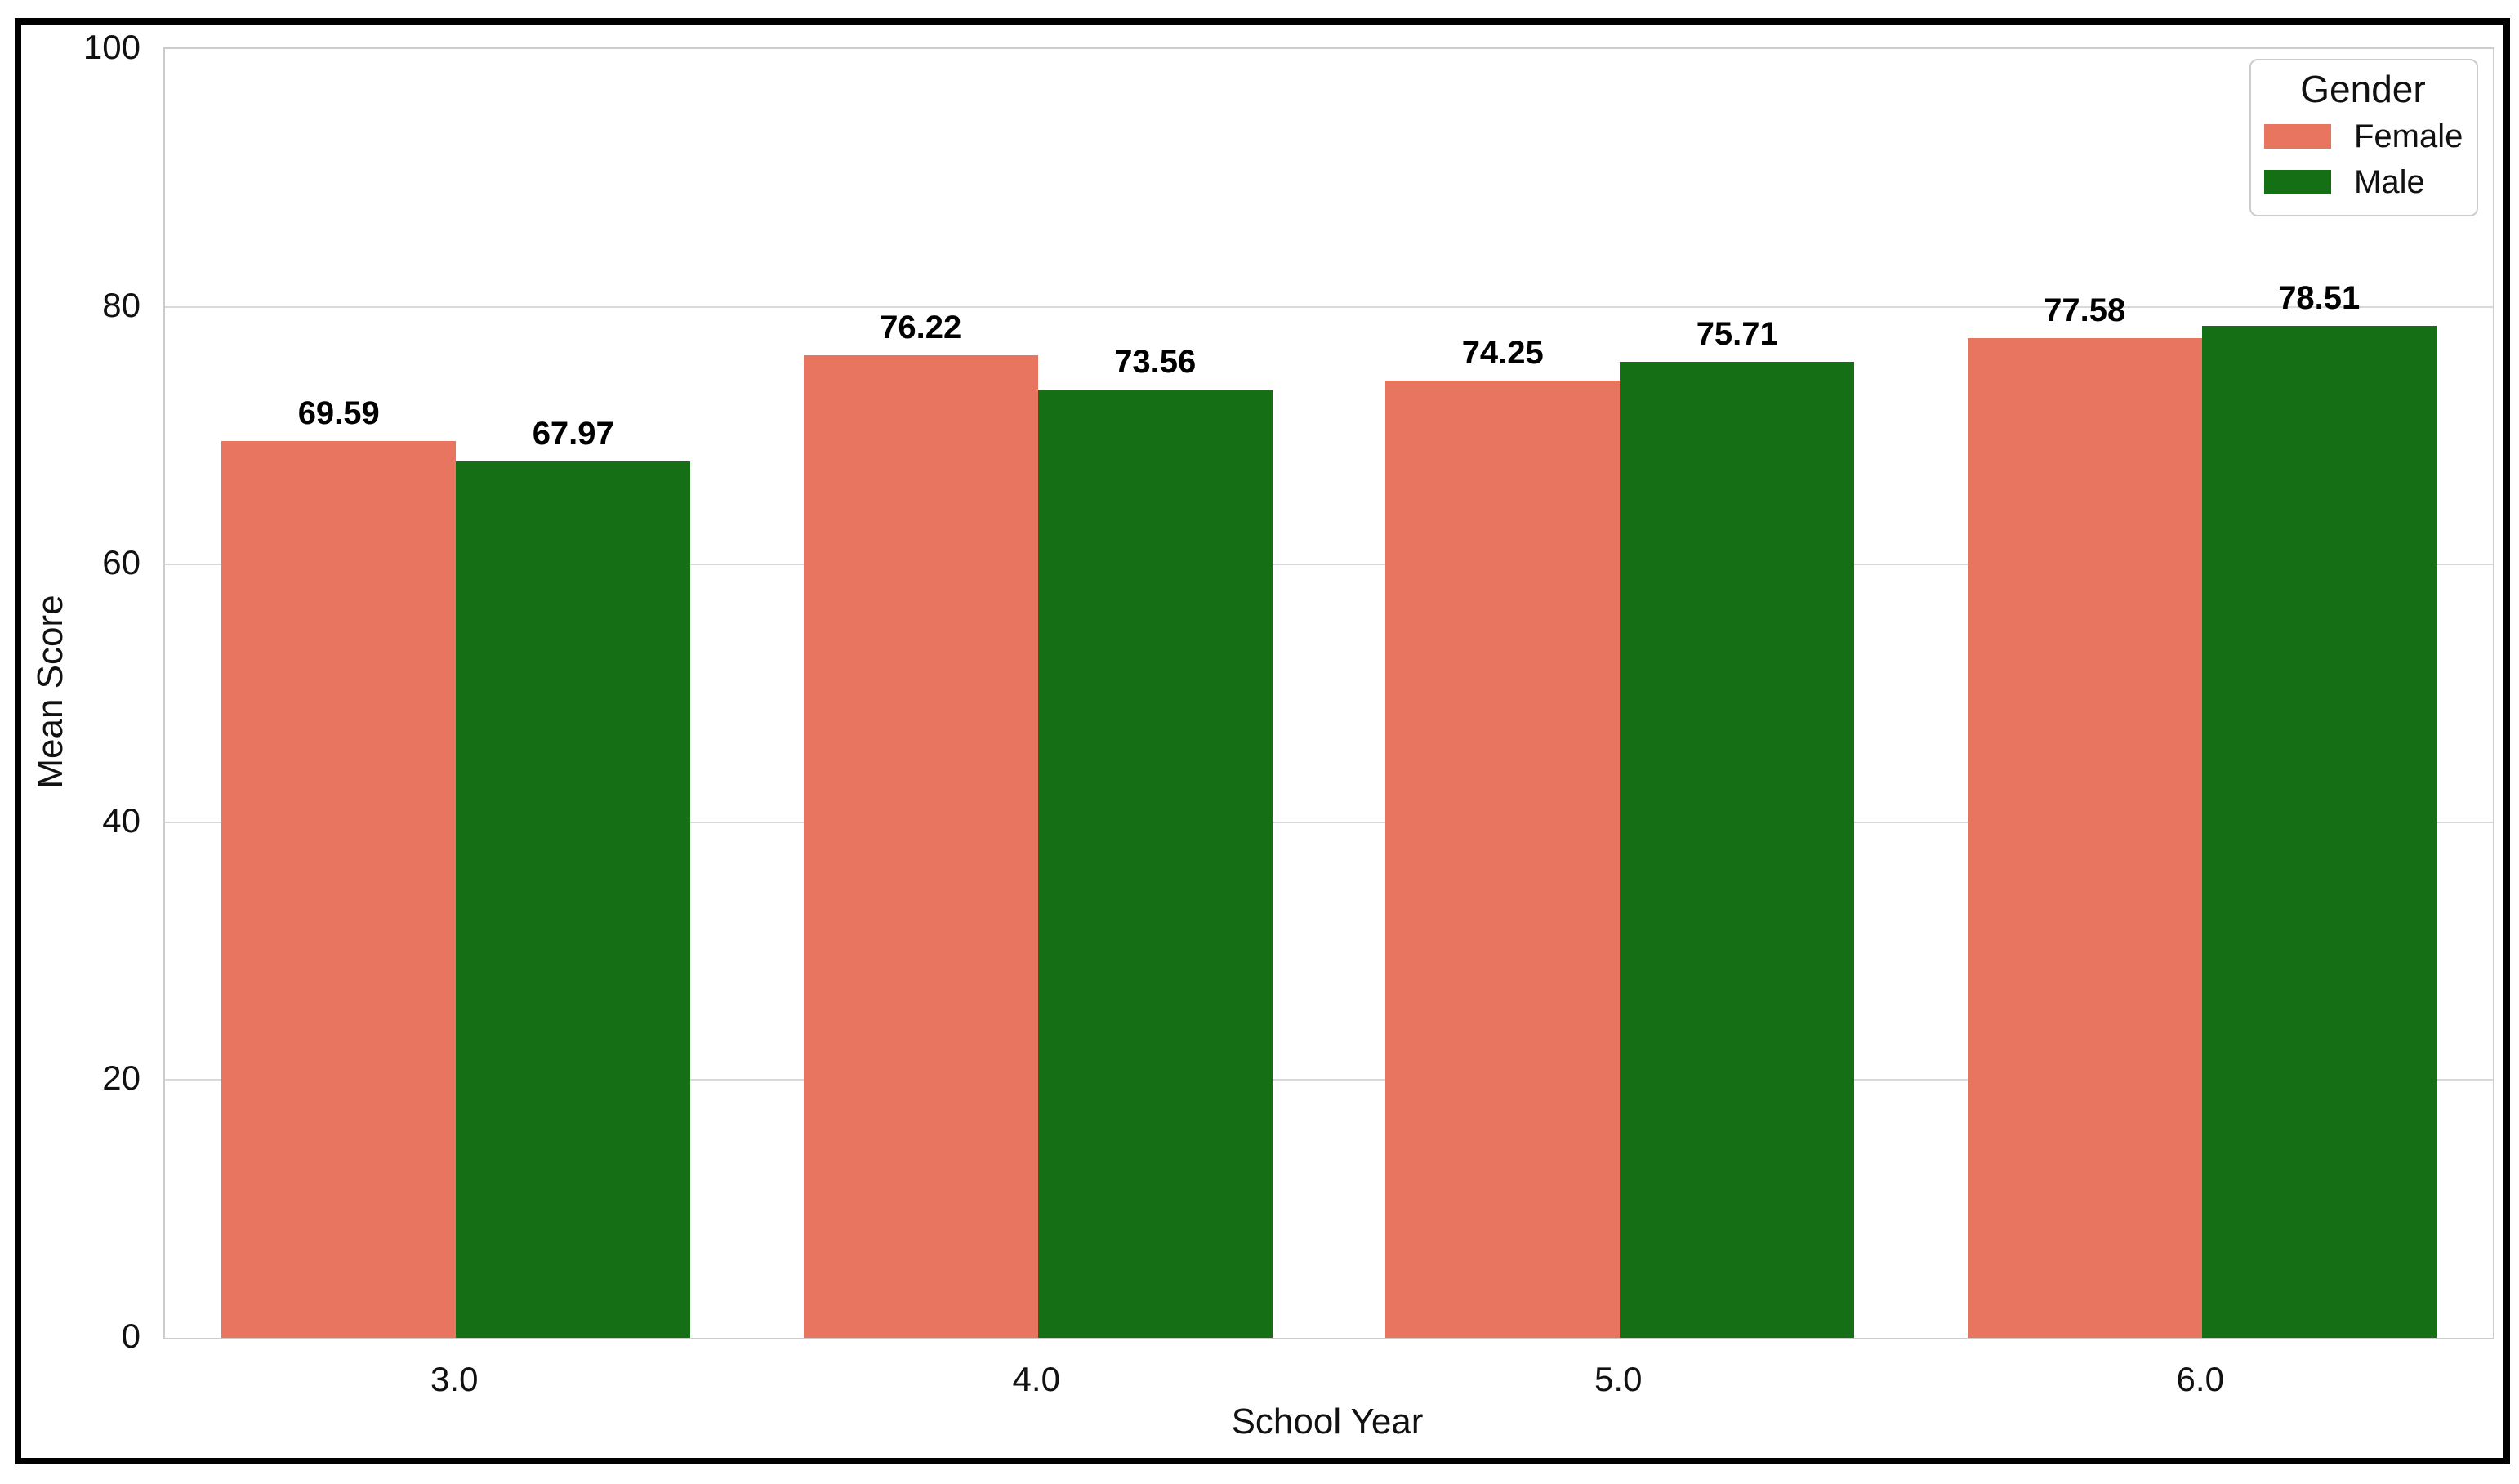  Describe the element at coordinates (2363, 89) in the screenshot. I see `legend-title: Gender` at that location.